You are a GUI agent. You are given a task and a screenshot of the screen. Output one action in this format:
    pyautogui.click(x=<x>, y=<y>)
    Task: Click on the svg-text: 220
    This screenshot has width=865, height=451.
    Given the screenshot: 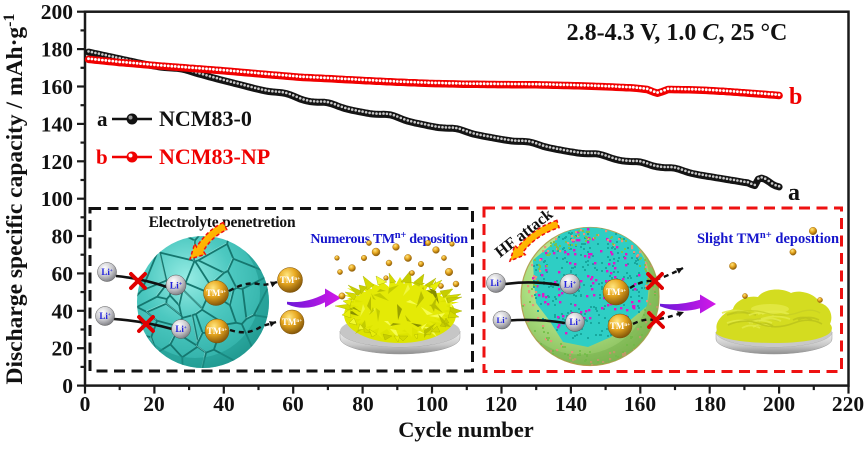 What is the action you would take?
    pyautogui.click(x=848, y=404)
    